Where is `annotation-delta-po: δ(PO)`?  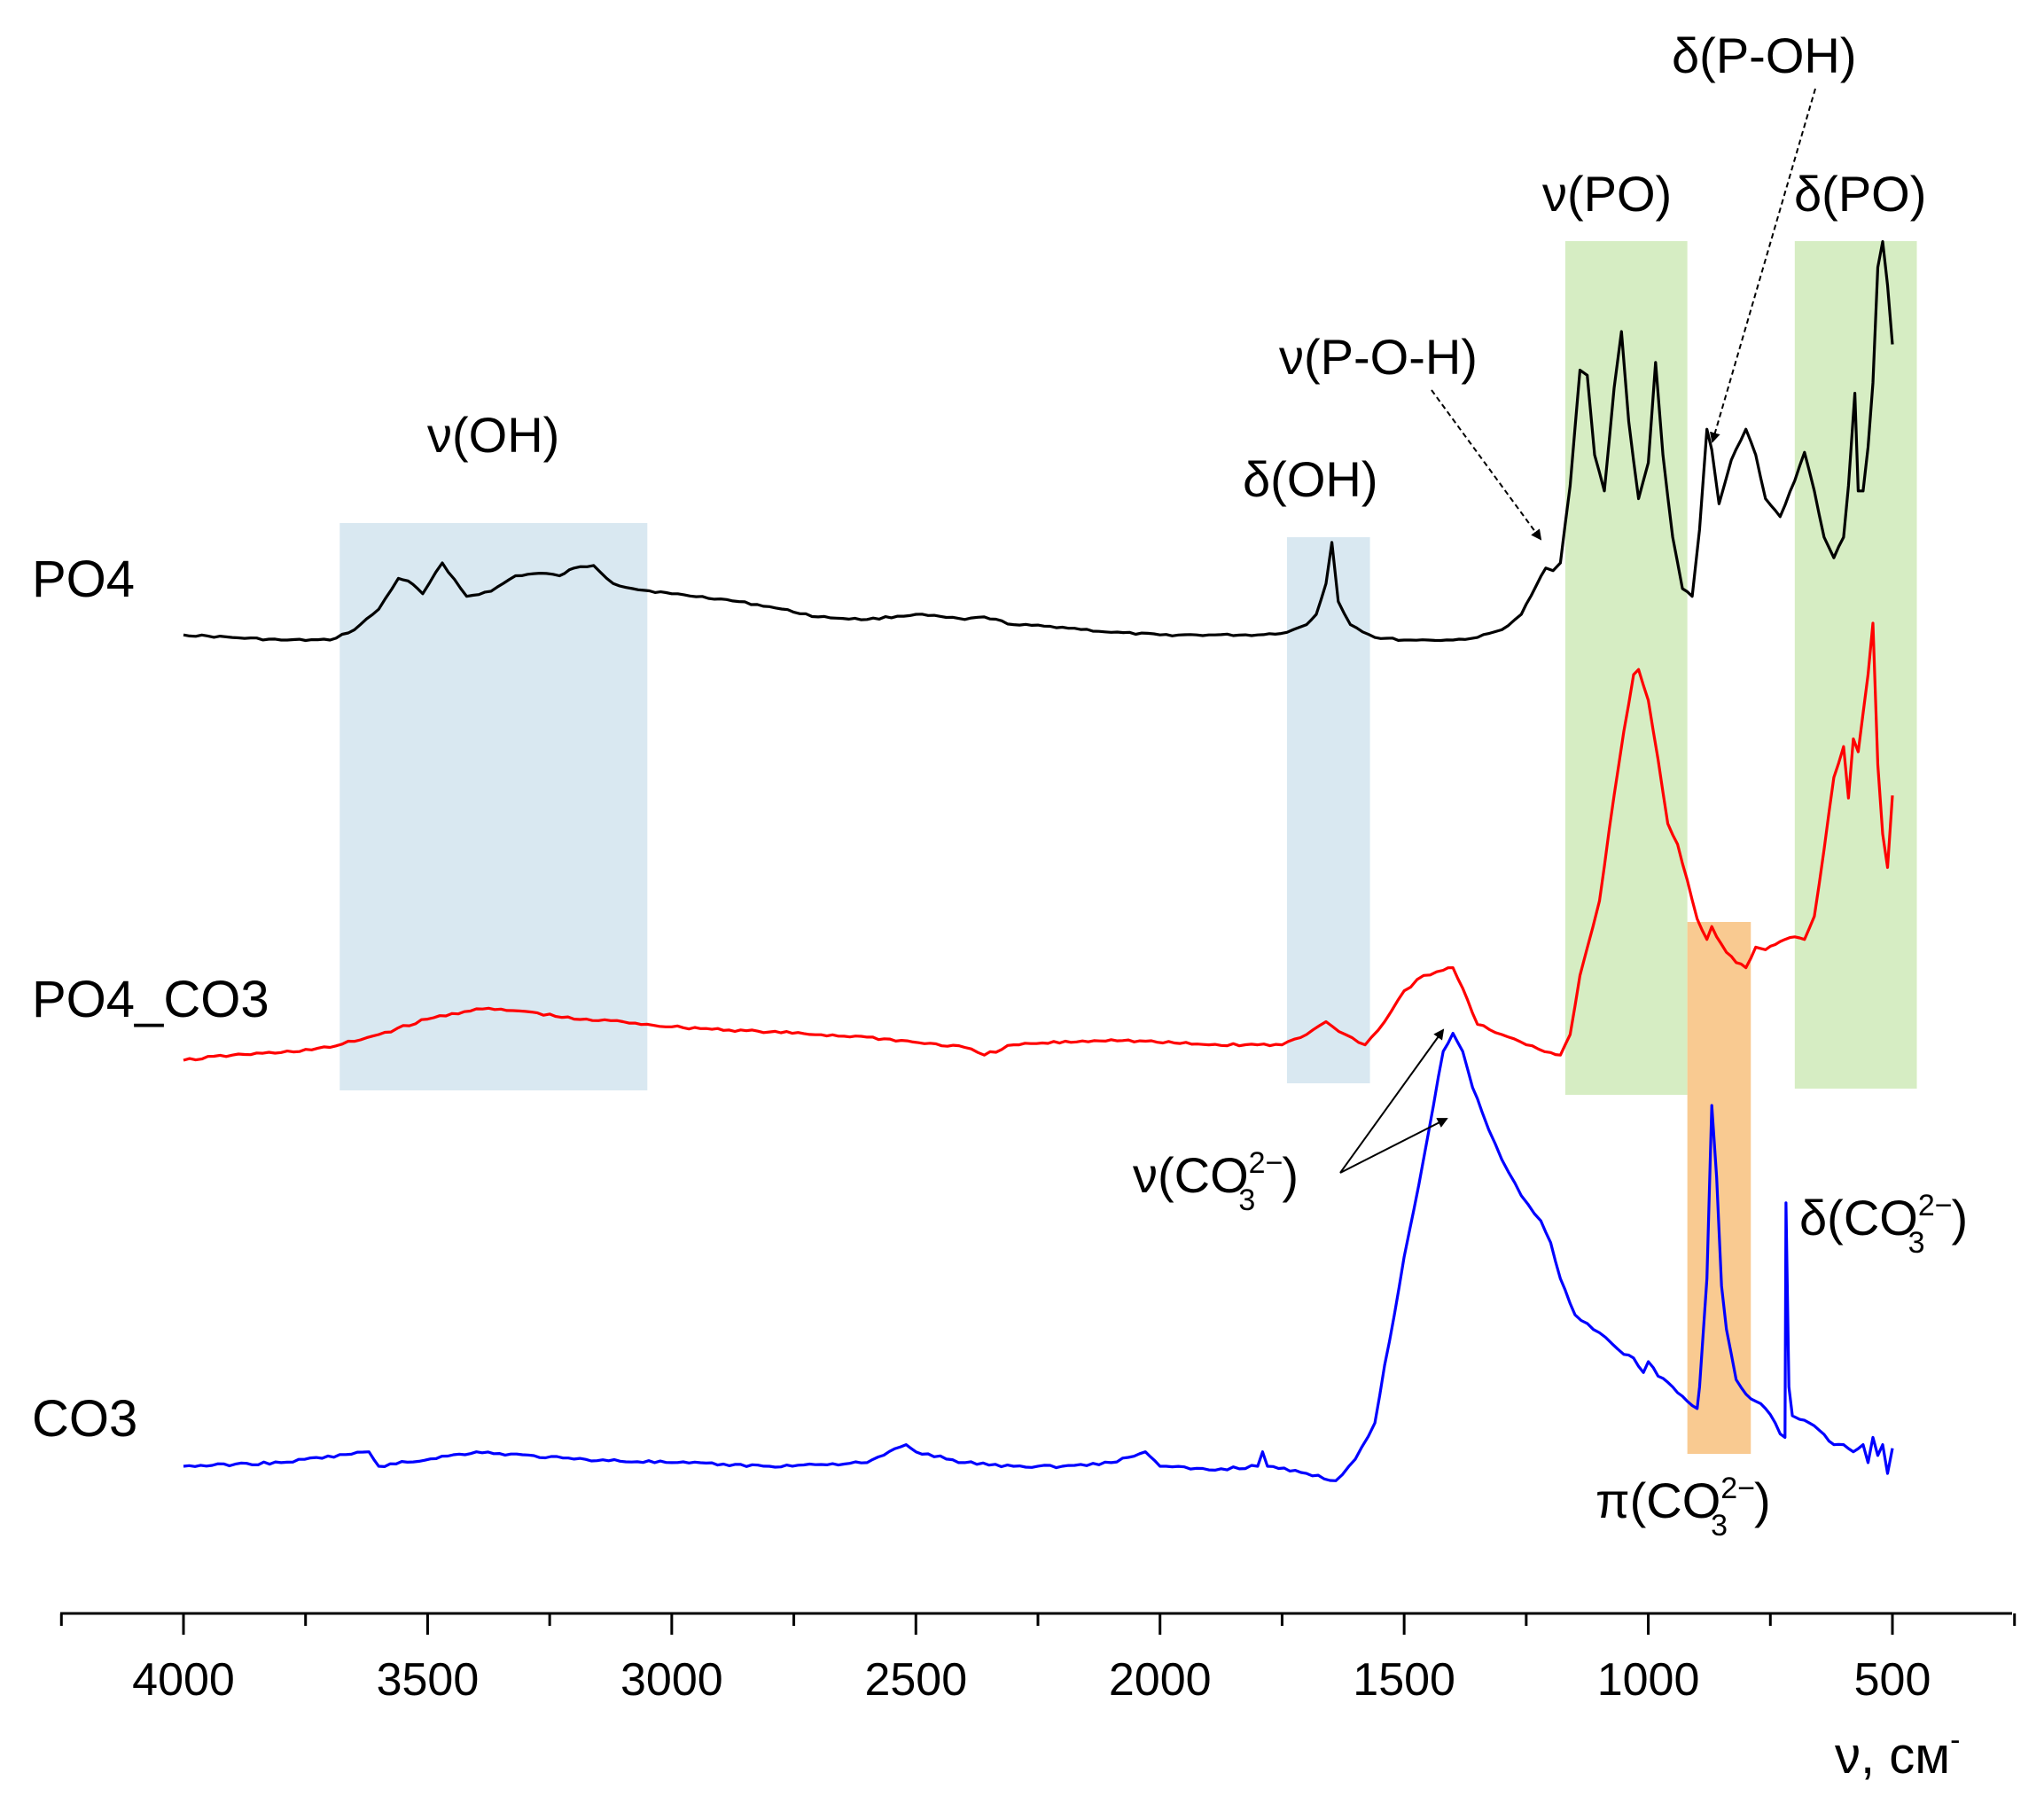
annotation-delta-po: δ(PO) is located at coordinates (1860, 194).